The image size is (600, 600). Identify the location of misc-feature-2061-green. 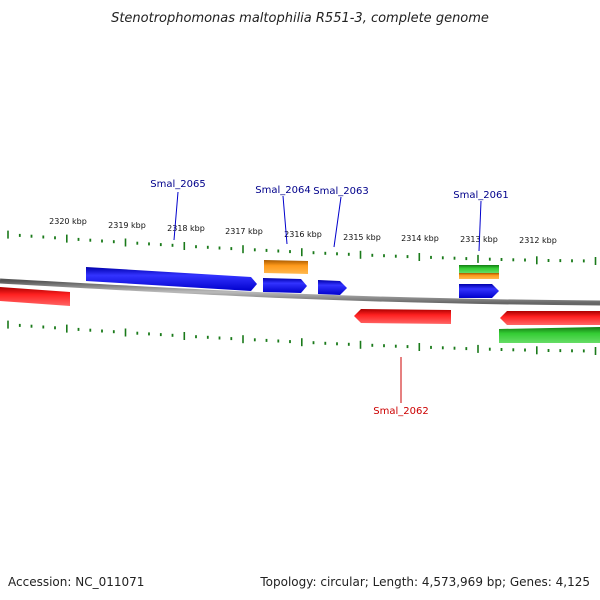
(479, 269).